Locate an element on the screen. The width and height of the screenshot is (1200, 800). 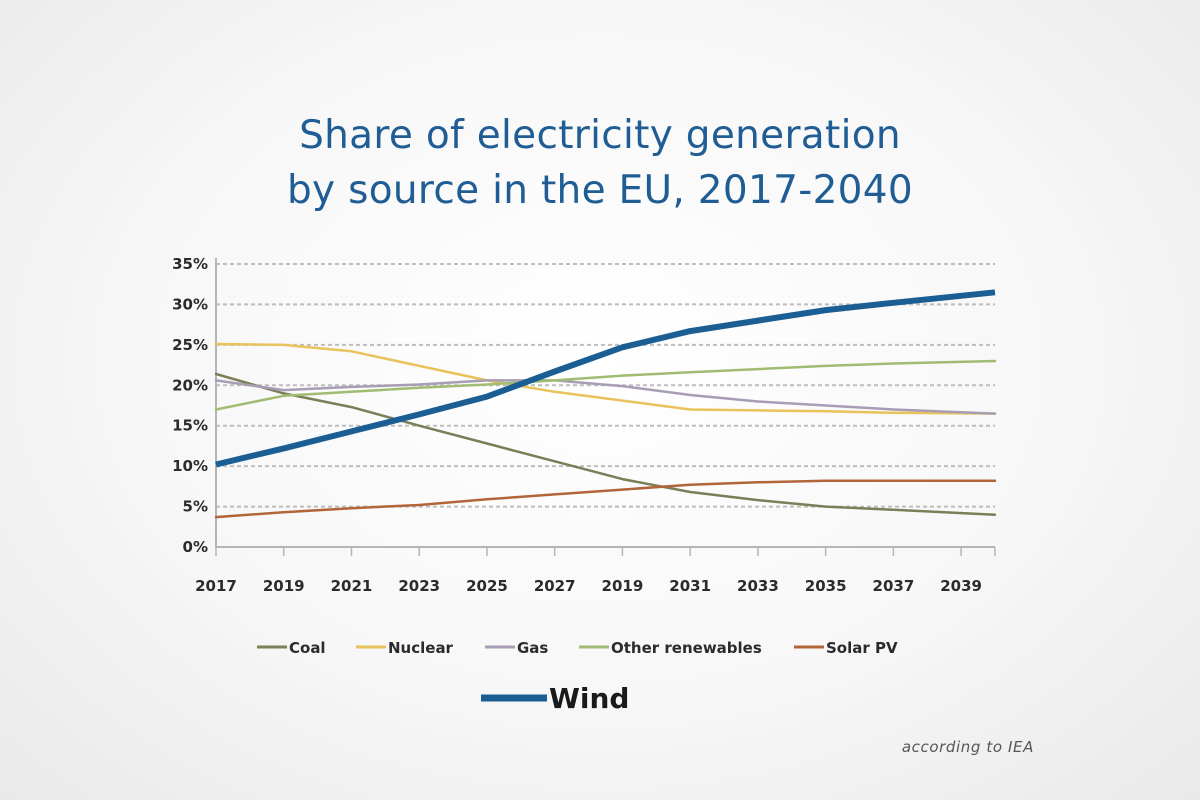
chart-title-line-1: Share of electricity generation is located at coordinates (600, 135).